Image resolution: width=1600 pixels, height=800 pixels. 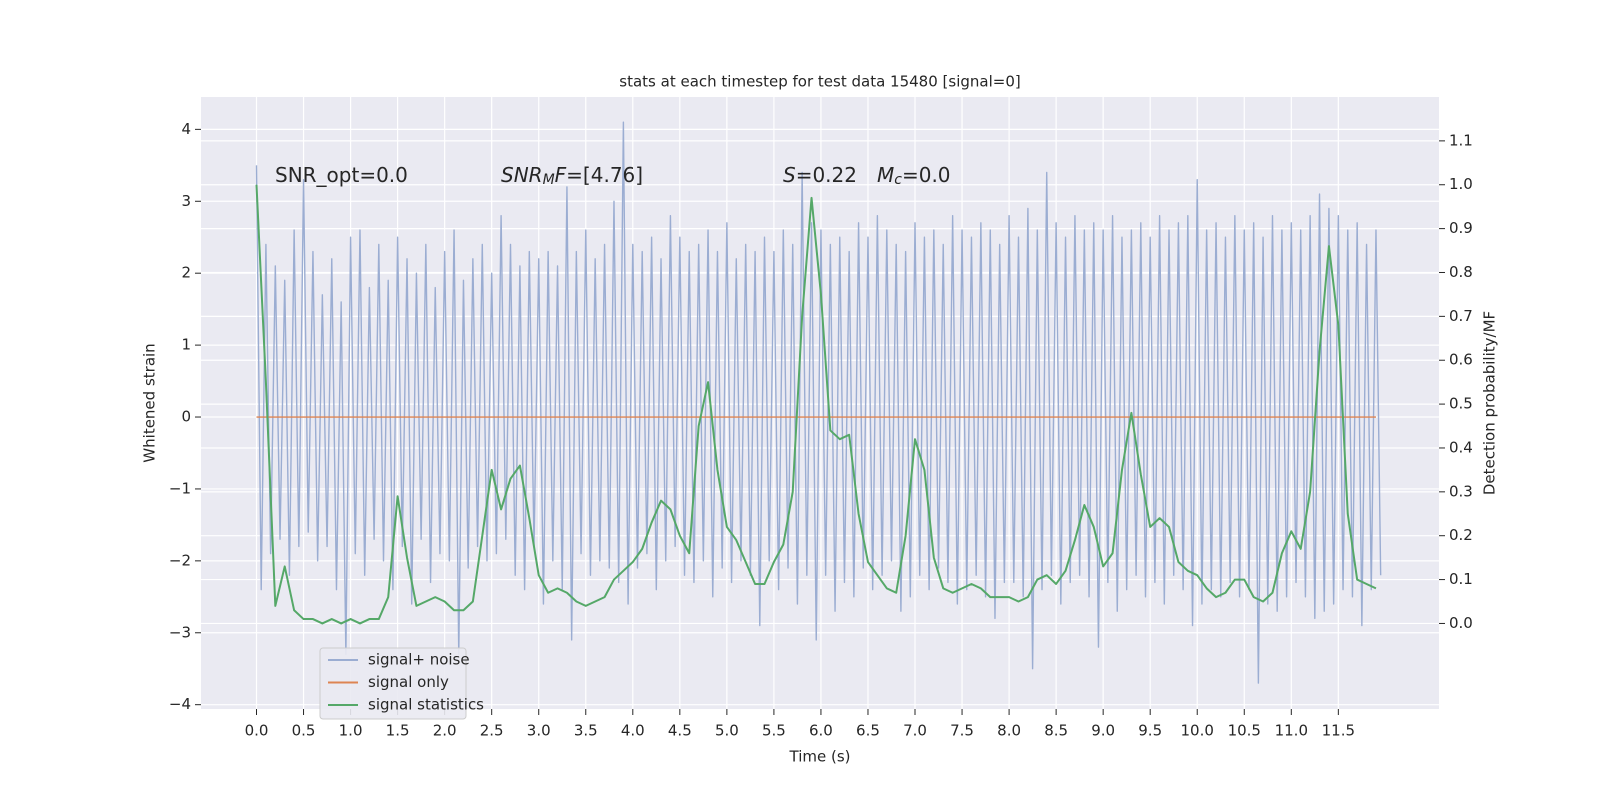 What do you see at coordinates (1461, 491) in the screenshot?
I see `y2-tick-label: 0.3` at bounding box center [1461, 491].